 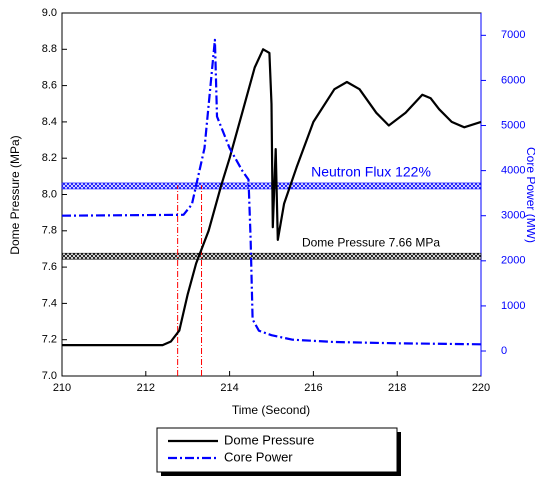 What do you see at coordinates (513, 80) in the screenshot?
I see `y2-tick-label: 6000` at bounding box center [513, 80].